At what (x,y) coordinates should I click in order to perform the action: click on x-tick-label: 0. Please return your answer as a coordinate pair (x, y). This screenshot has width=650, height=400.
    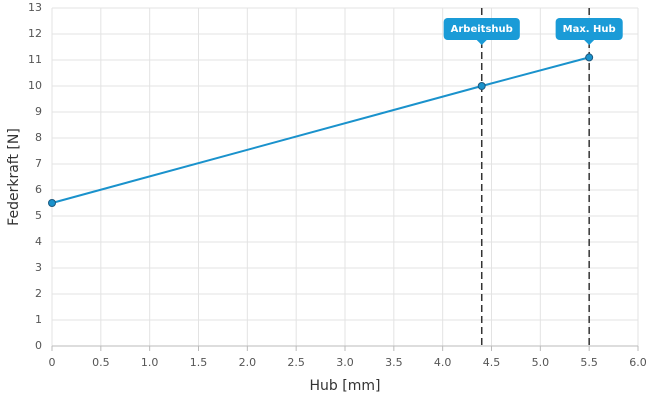
    Looking at the image, I should click on (52, 362).